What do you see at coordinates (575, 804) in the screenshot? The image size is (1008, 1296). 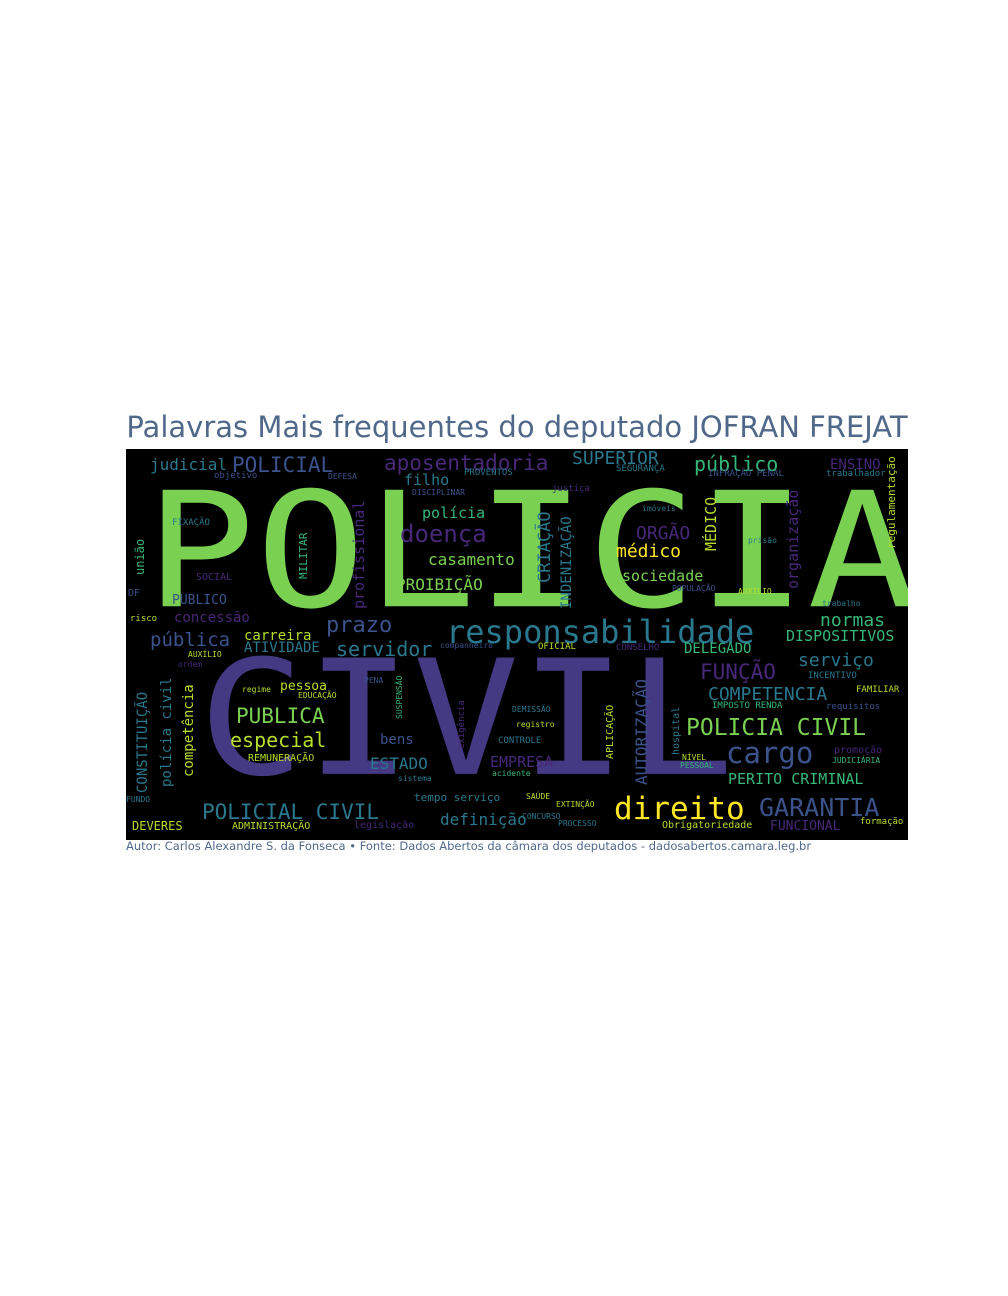 I see `cloud-word: EXTINÇÃO` at bounding box center [575, 804].